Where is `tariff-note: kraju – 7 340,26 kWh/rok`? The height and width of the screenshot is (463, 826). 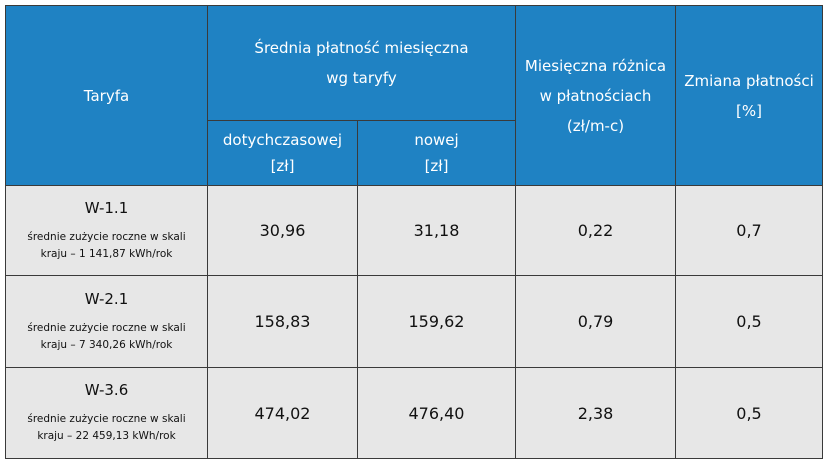
tariff-note: kraju – 7 340,26 kWh/rok is located at coordinates (106, 344).